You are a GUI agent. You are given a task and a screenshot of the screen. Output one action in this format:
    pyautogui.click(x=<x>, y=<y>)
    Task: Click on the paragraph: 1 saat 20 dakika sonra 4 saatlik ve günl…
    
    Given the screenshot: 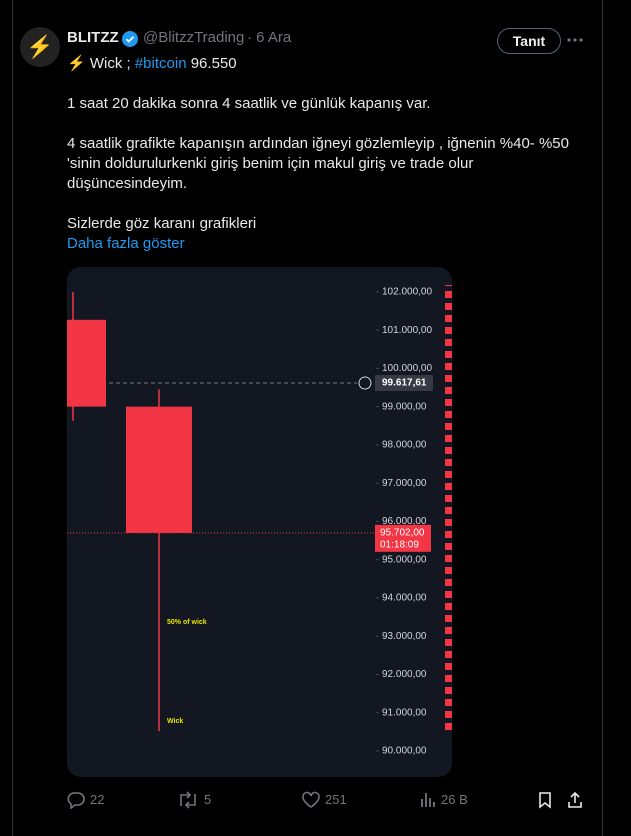 What is the action you would take?
    pyautogui.click(x=249, y=103)
    